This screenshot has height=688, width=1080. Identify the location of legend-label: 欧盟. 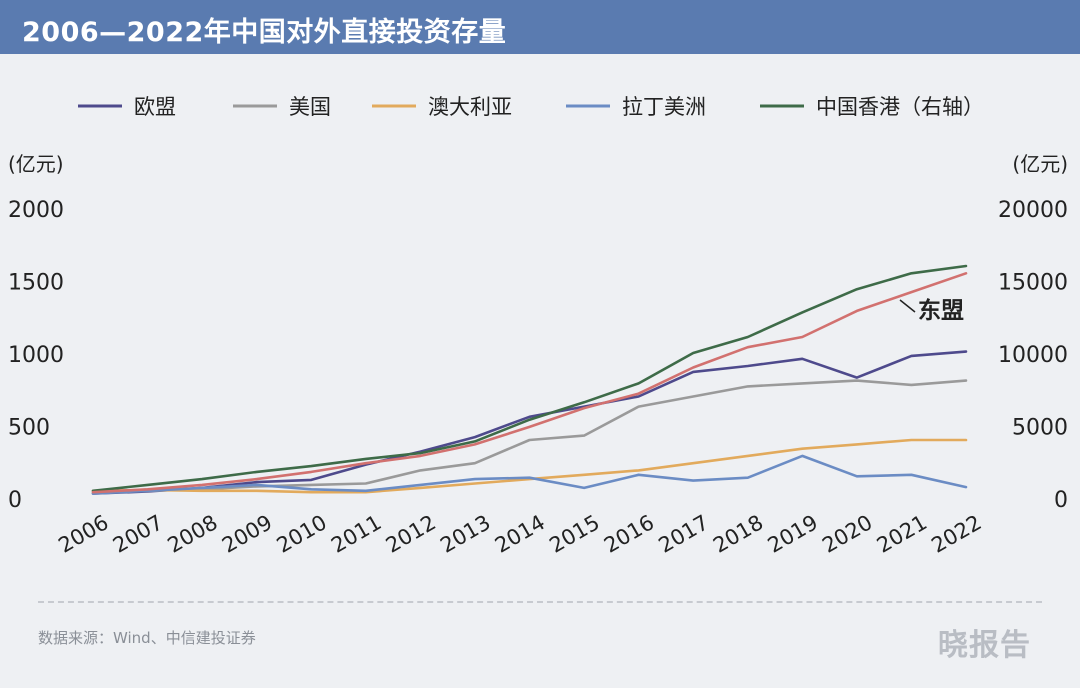
(155, 107).